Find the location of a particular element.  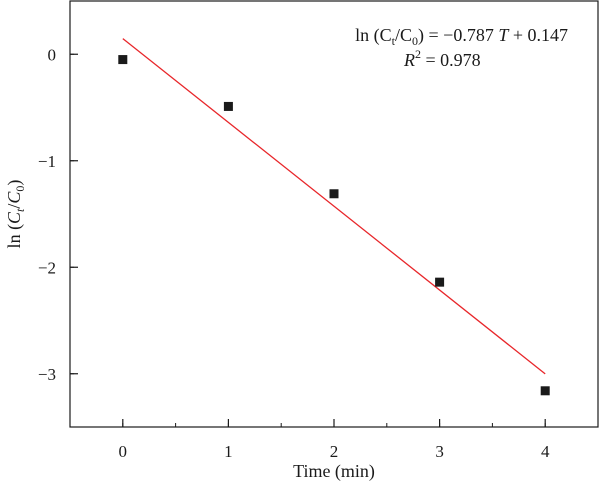

y-axis-ticks: 0 −1 −2 −3 is located at coordinates (58, 214).